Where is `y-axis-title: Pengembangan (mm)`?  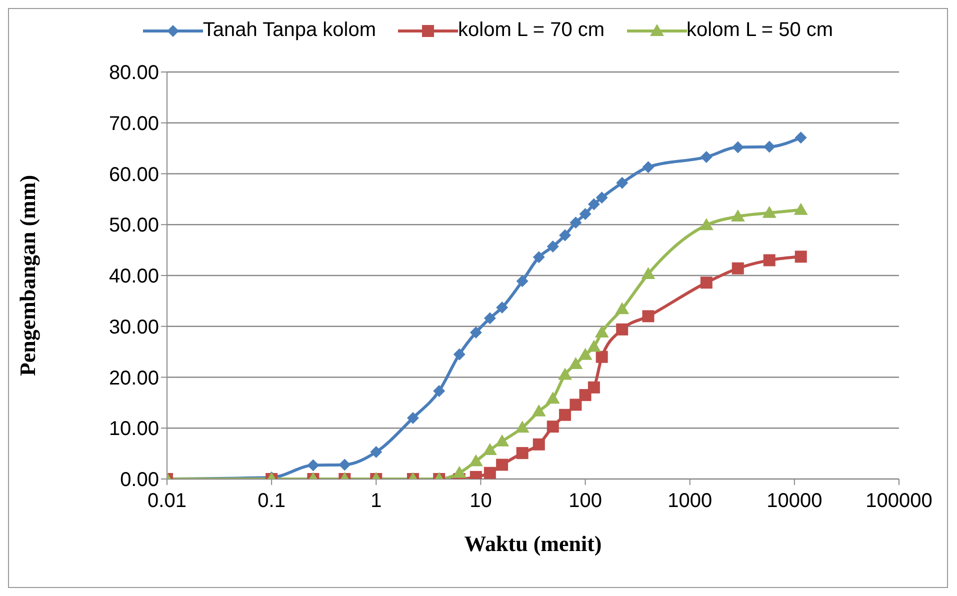 y-axis-title: Pengembangan (mm) is located at coordinates (27, 275).